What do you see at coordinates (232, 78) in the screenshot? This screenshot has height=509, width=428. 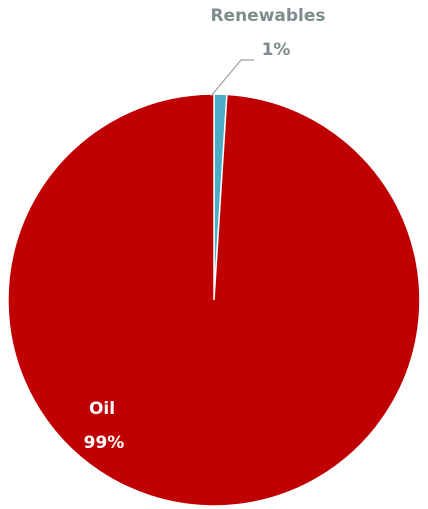 I see `renewables-leader-line` at bounding box center [232, 78].